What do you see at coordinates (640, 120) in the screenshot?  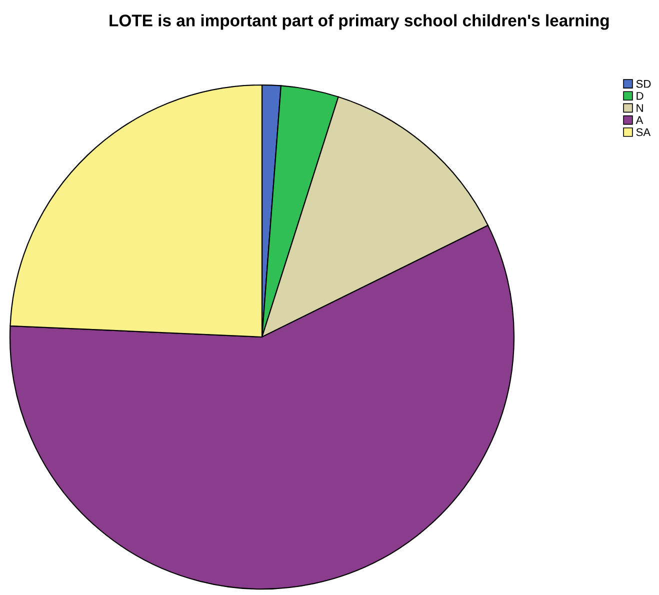 I see `legend-label: A` at bounding box center [640, 120].